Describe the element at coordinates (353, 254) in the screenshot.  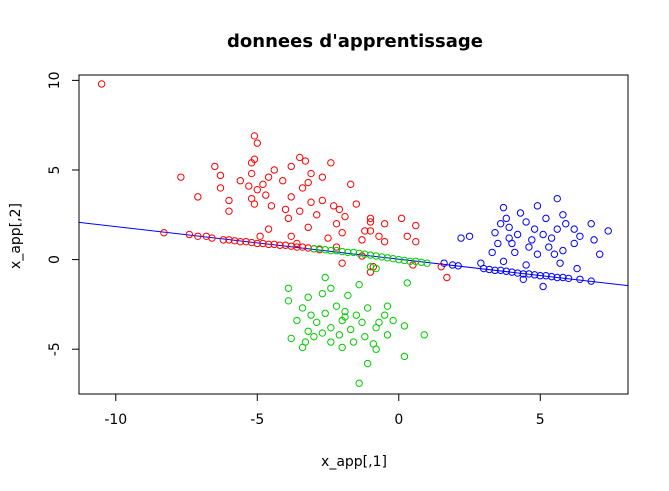
I see `regression-line` at that location.